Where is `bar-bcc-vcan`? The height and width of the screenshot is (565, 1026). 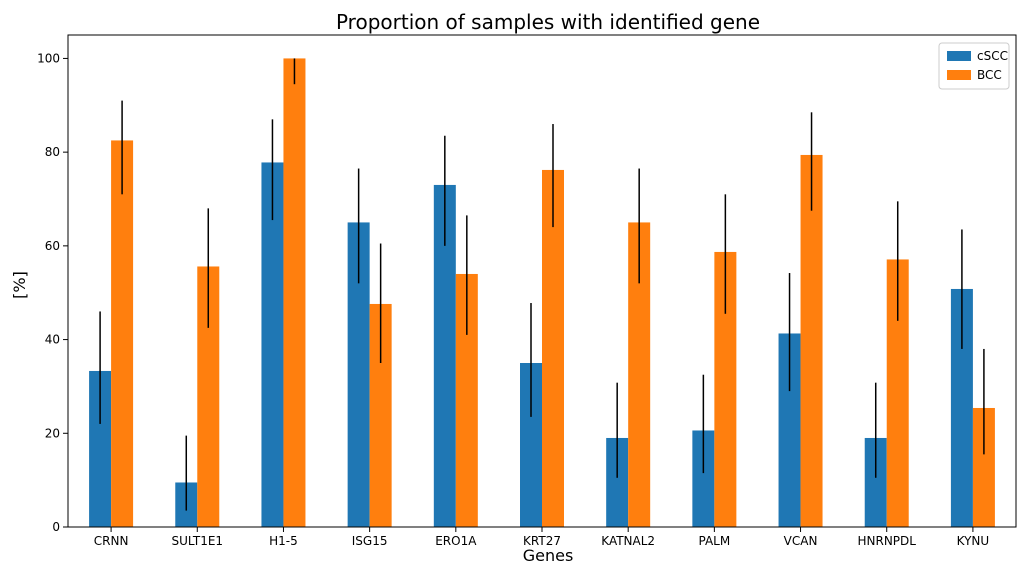
bar-bcc-vcan is located at coordinates (811, 340).